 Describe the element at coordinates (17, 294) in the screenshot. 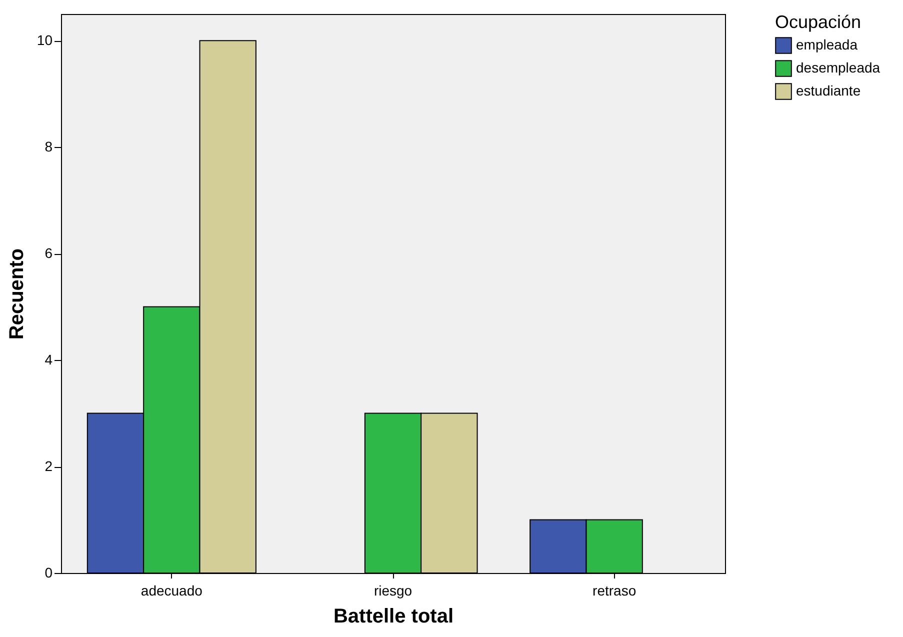

I see `y-axis-title: Recuento` at that location.